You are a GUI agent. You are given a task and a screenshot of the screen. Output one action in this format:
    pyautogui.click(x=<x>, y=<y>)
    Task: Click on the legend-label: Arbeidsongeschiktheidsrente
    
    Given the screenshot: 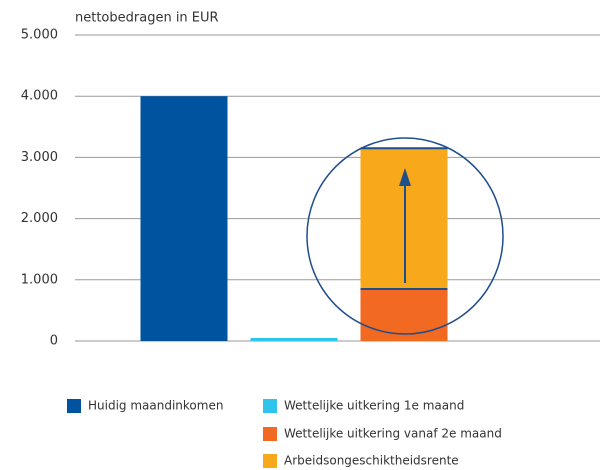 What is the action you would take?
    pyautogui.click(x=371, y=461)
    